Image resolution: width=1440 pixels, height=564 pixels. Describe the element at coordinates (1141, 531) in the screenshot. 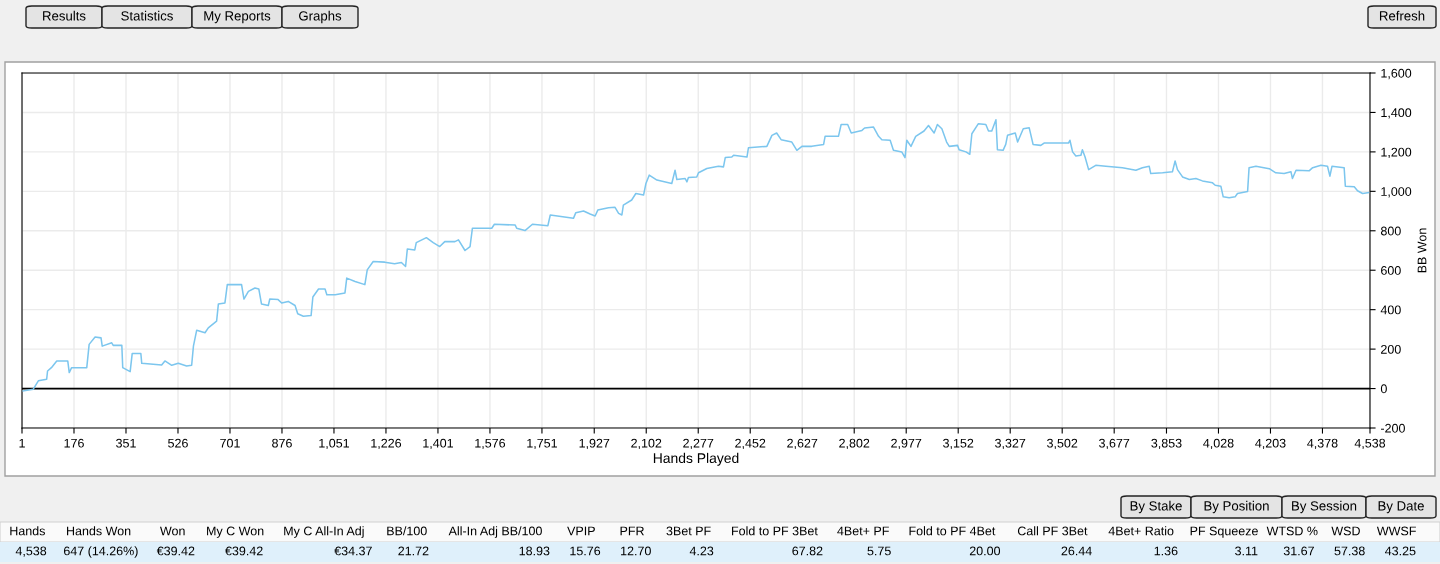

I see `category-label: 4Bet+ Ratio` at that location.